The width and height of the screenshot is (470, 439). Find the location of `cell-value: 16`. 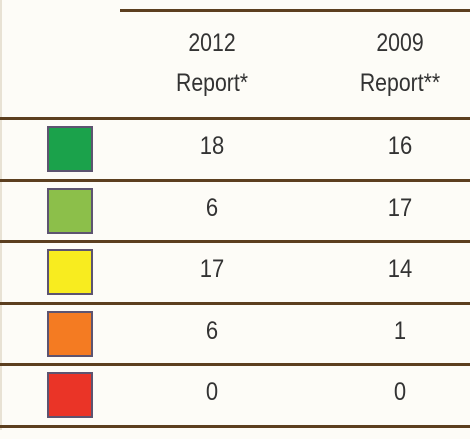

cell-value: 16 is located at coordinates (400, 146).